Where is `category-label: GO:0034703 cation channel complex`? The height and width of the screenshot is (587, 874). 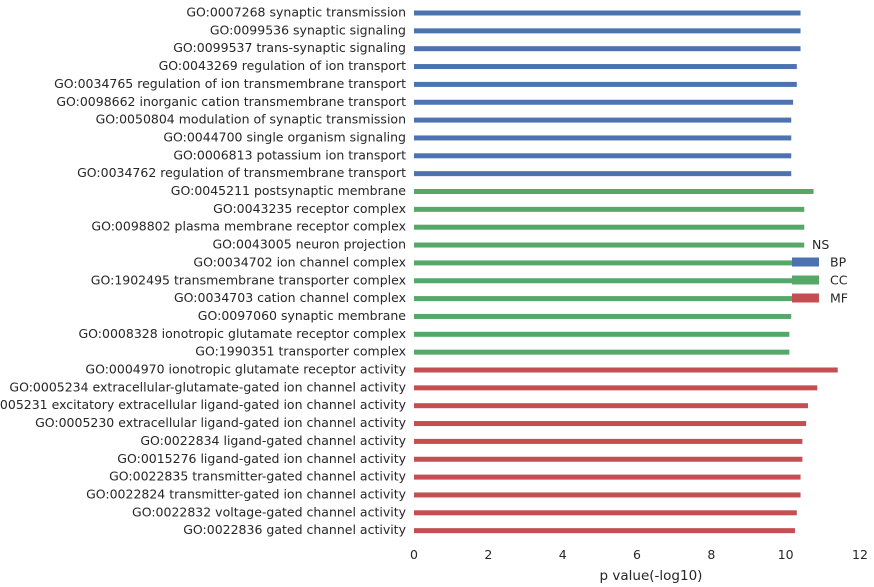
category-label: GO:0034703 cation channel complex is located at coordinates (290, 297).